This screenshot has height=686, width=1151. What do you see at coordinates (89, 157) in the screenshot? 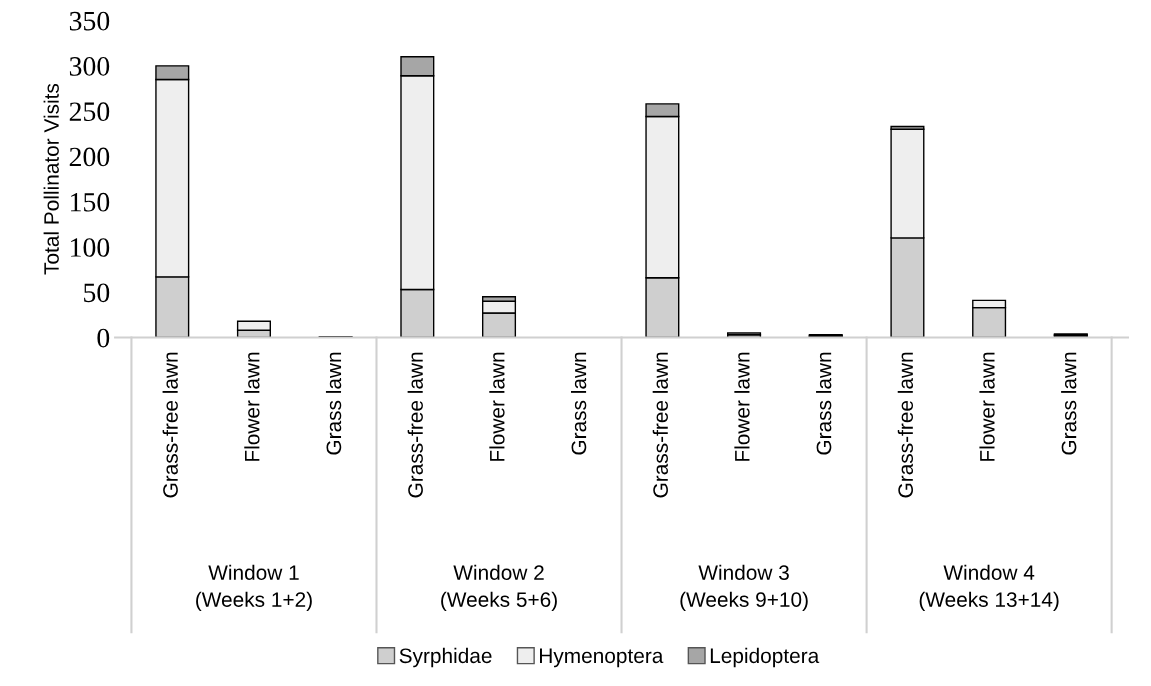
I see `y-tick-label: 200` at bounding box center [89, 157].